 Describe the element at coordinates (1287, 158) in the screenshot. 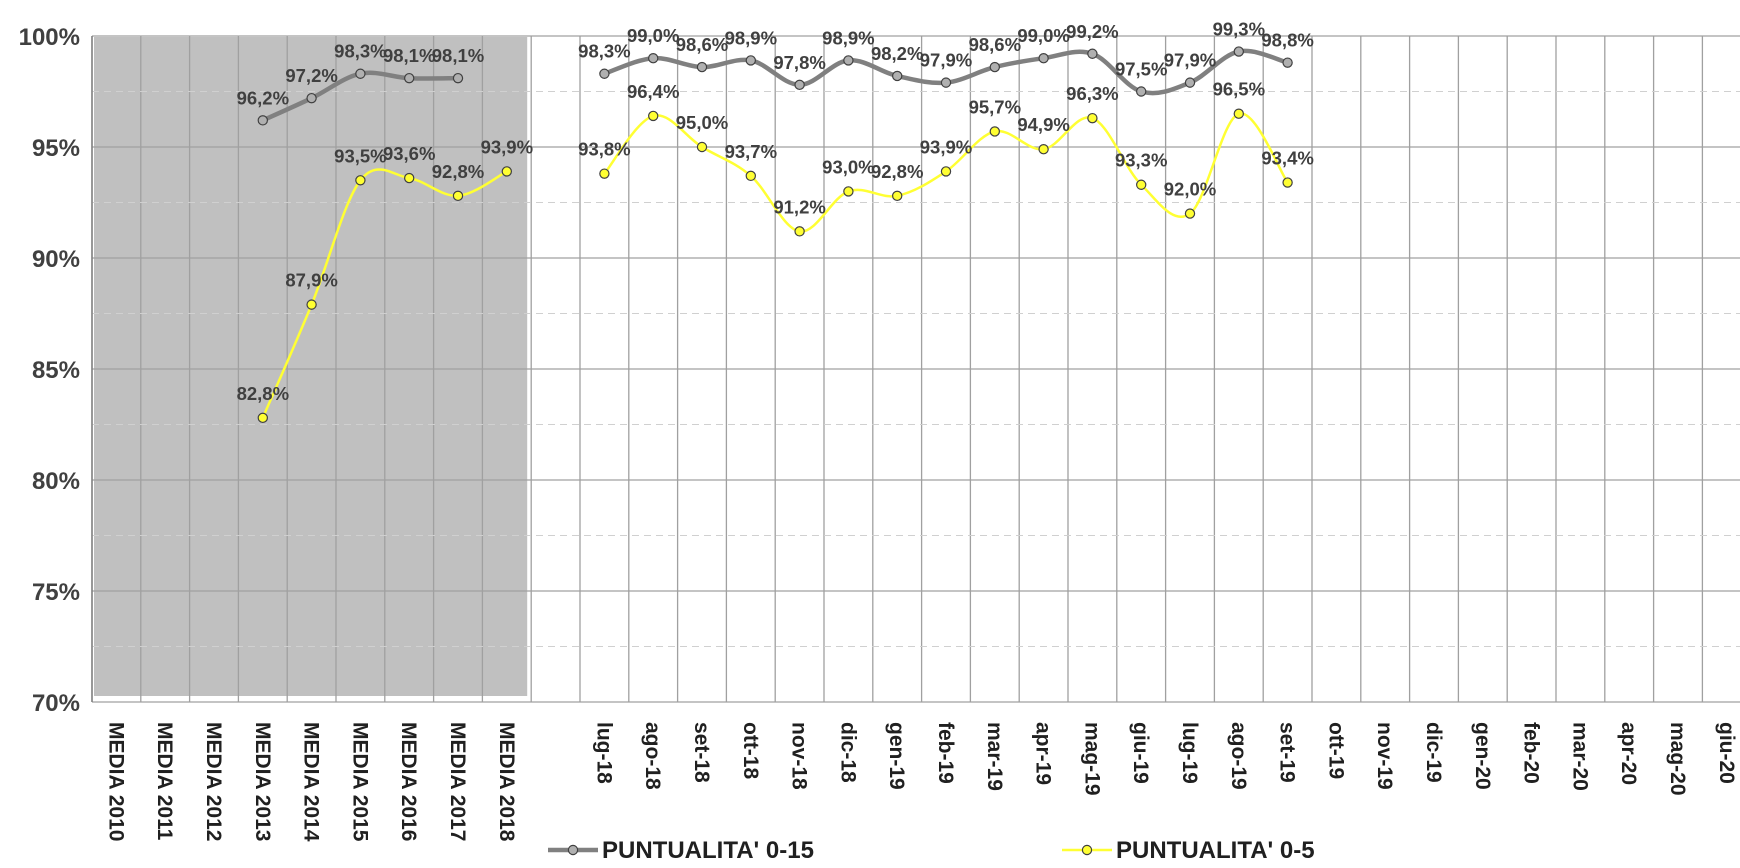

I see `data-label: 93,4%` at that location.